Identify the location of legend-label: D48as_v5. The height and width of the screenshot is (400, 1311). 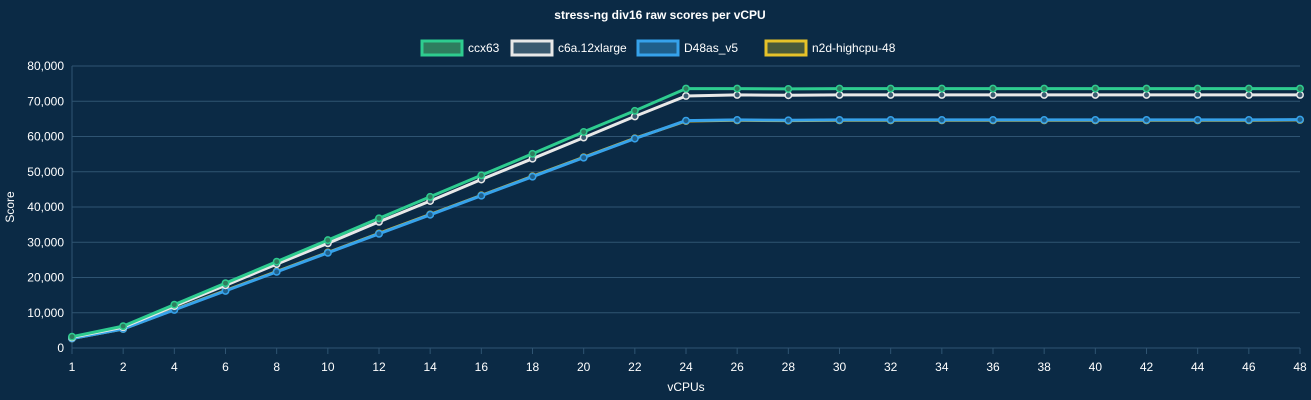
(711, 48).